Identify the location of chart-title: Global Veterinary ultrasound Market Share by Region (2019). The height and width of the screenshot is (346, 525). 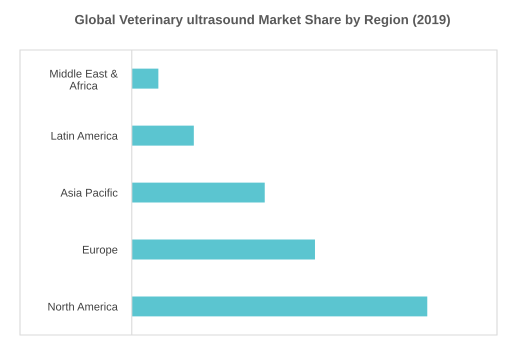
(262, 20).